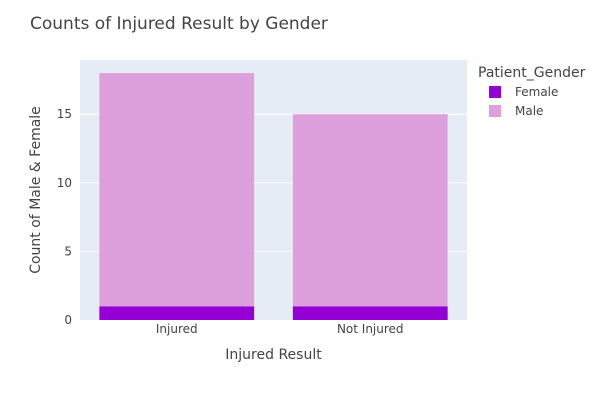 The height and width of the screenshot is (404, 600). I want to click on legend-title: Patient_Gender, so click(532, 73).